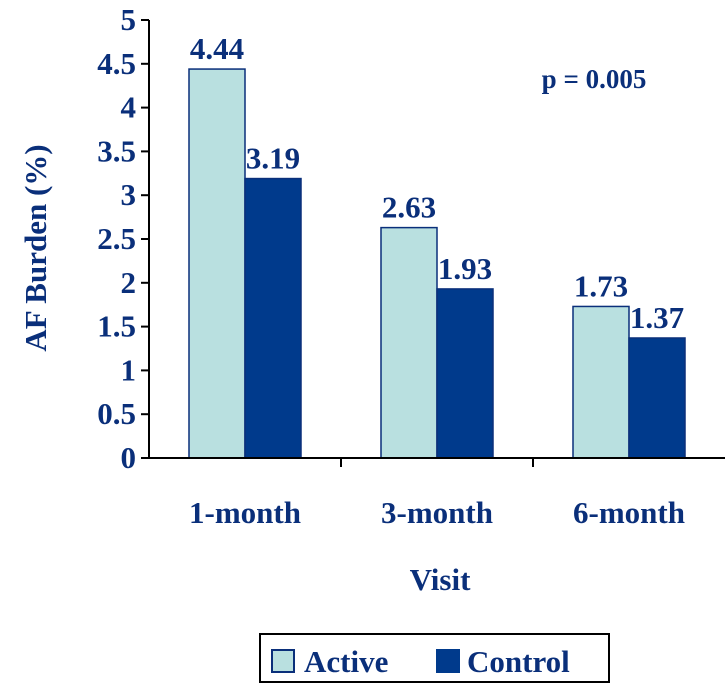 The height and width of the screenshot is (686, 725). I want to click on legend-frame, so click(434, 658).